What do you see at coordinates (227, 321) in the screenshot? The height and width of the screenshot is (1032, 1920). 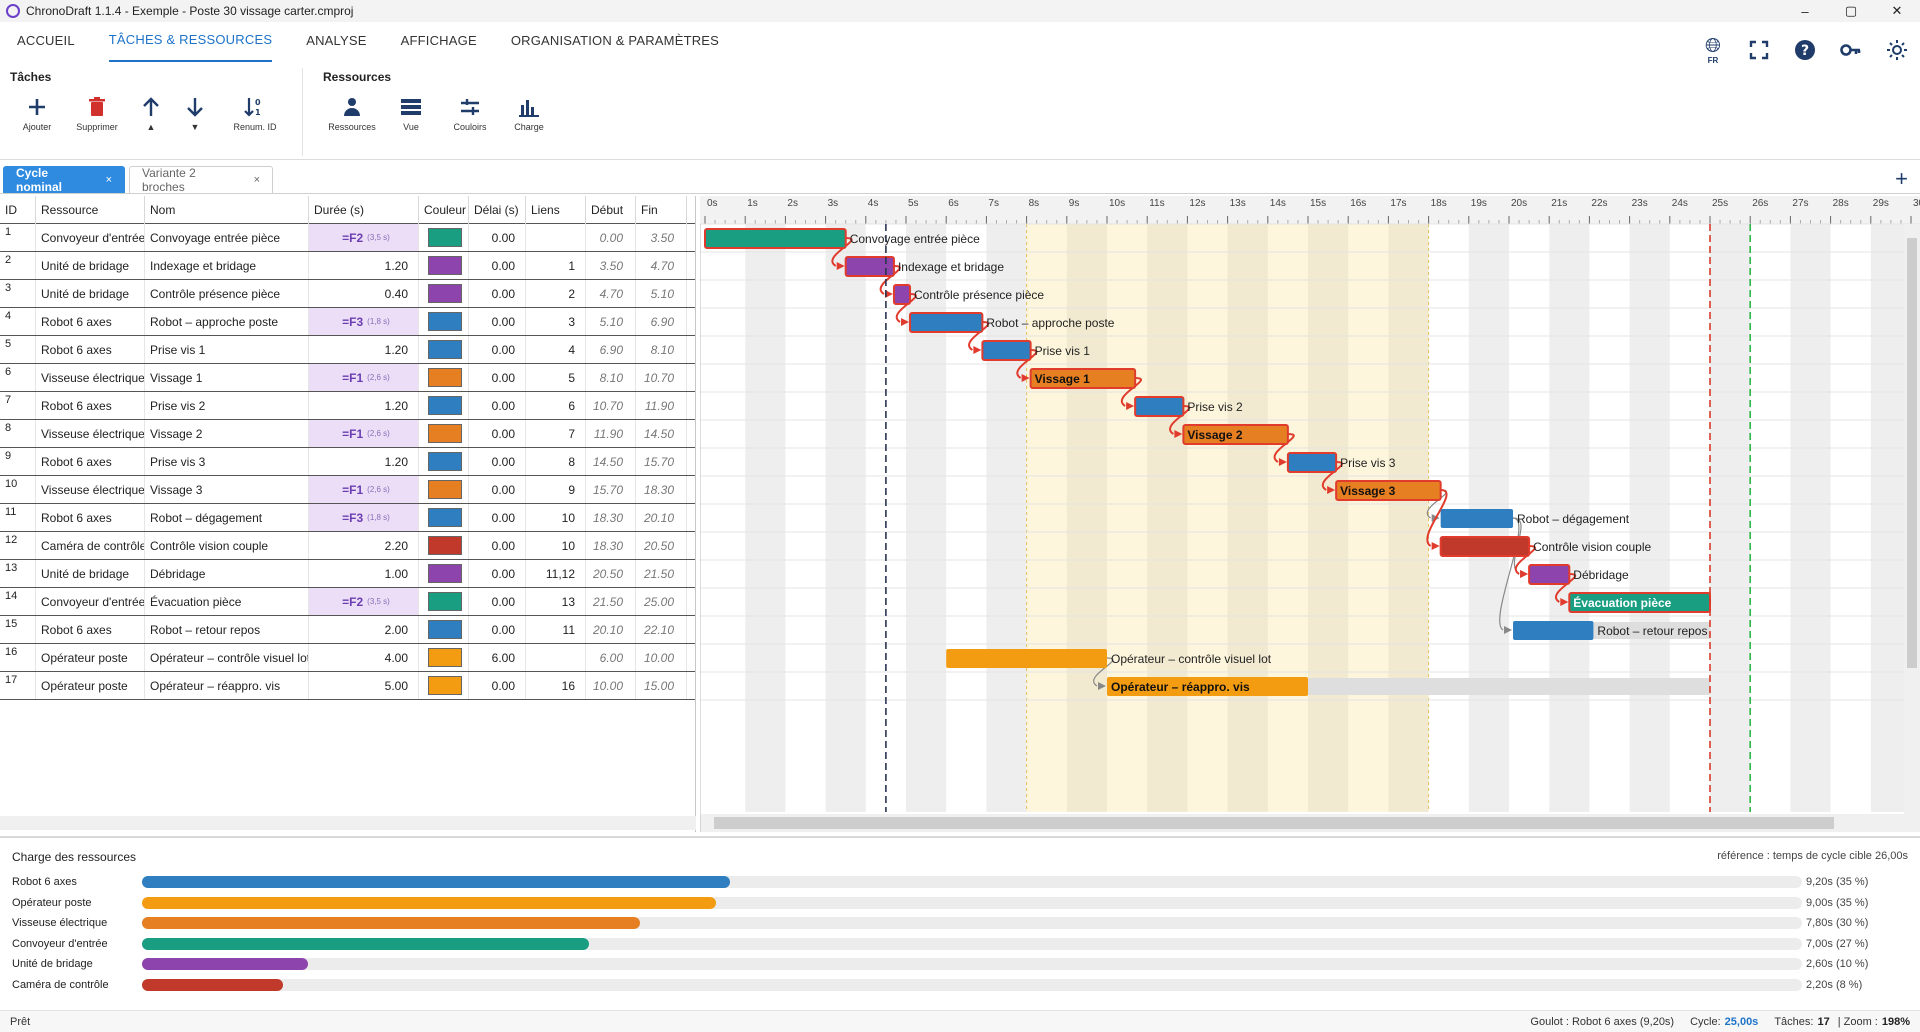 I see `cell-nom: Robot – approche poste` at bounding box center [227, 321].